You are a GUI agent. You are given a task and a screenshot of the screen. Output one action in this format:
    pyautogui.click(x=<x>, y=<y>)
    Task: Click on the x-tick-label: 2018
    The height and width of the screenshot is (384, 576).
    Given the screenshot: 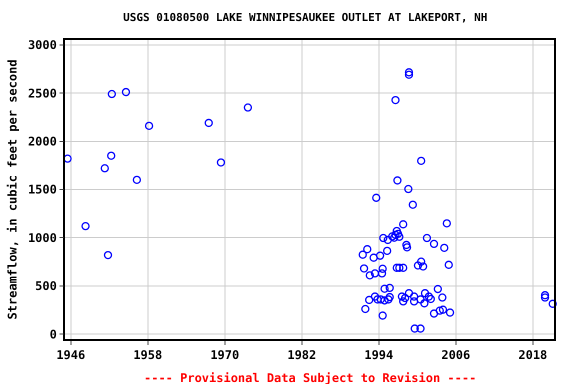 What is the action you would take?
    pyautogui.click(x=533, y=355)
    